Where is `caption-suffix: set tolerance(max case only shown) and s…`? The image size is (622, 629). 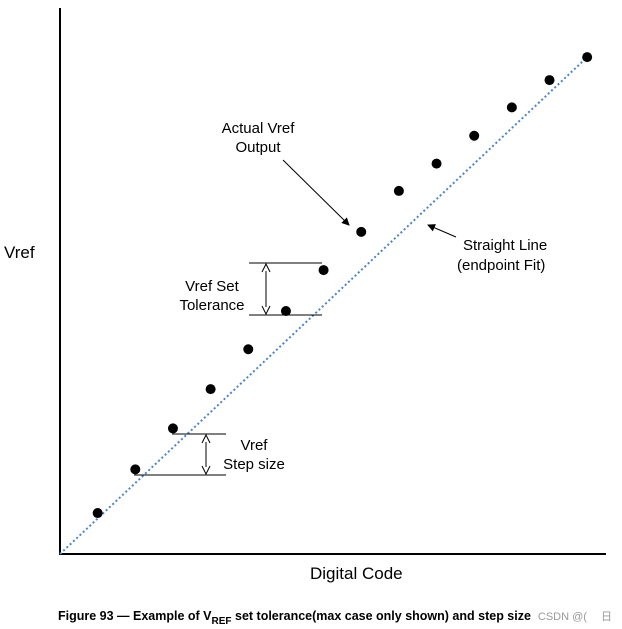 caption-suffix: set tolerance(max case only shown) and s… is located at coordinates (381, 616).